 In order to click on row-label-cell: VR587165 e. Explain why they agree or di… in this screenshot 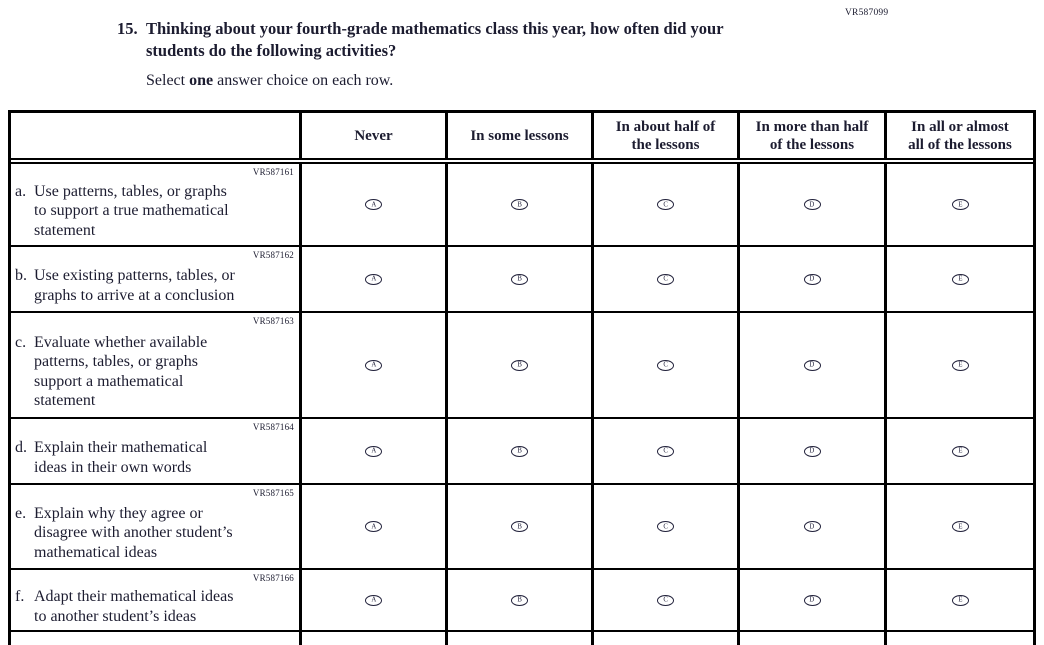, I will do `click(156, 526)`.